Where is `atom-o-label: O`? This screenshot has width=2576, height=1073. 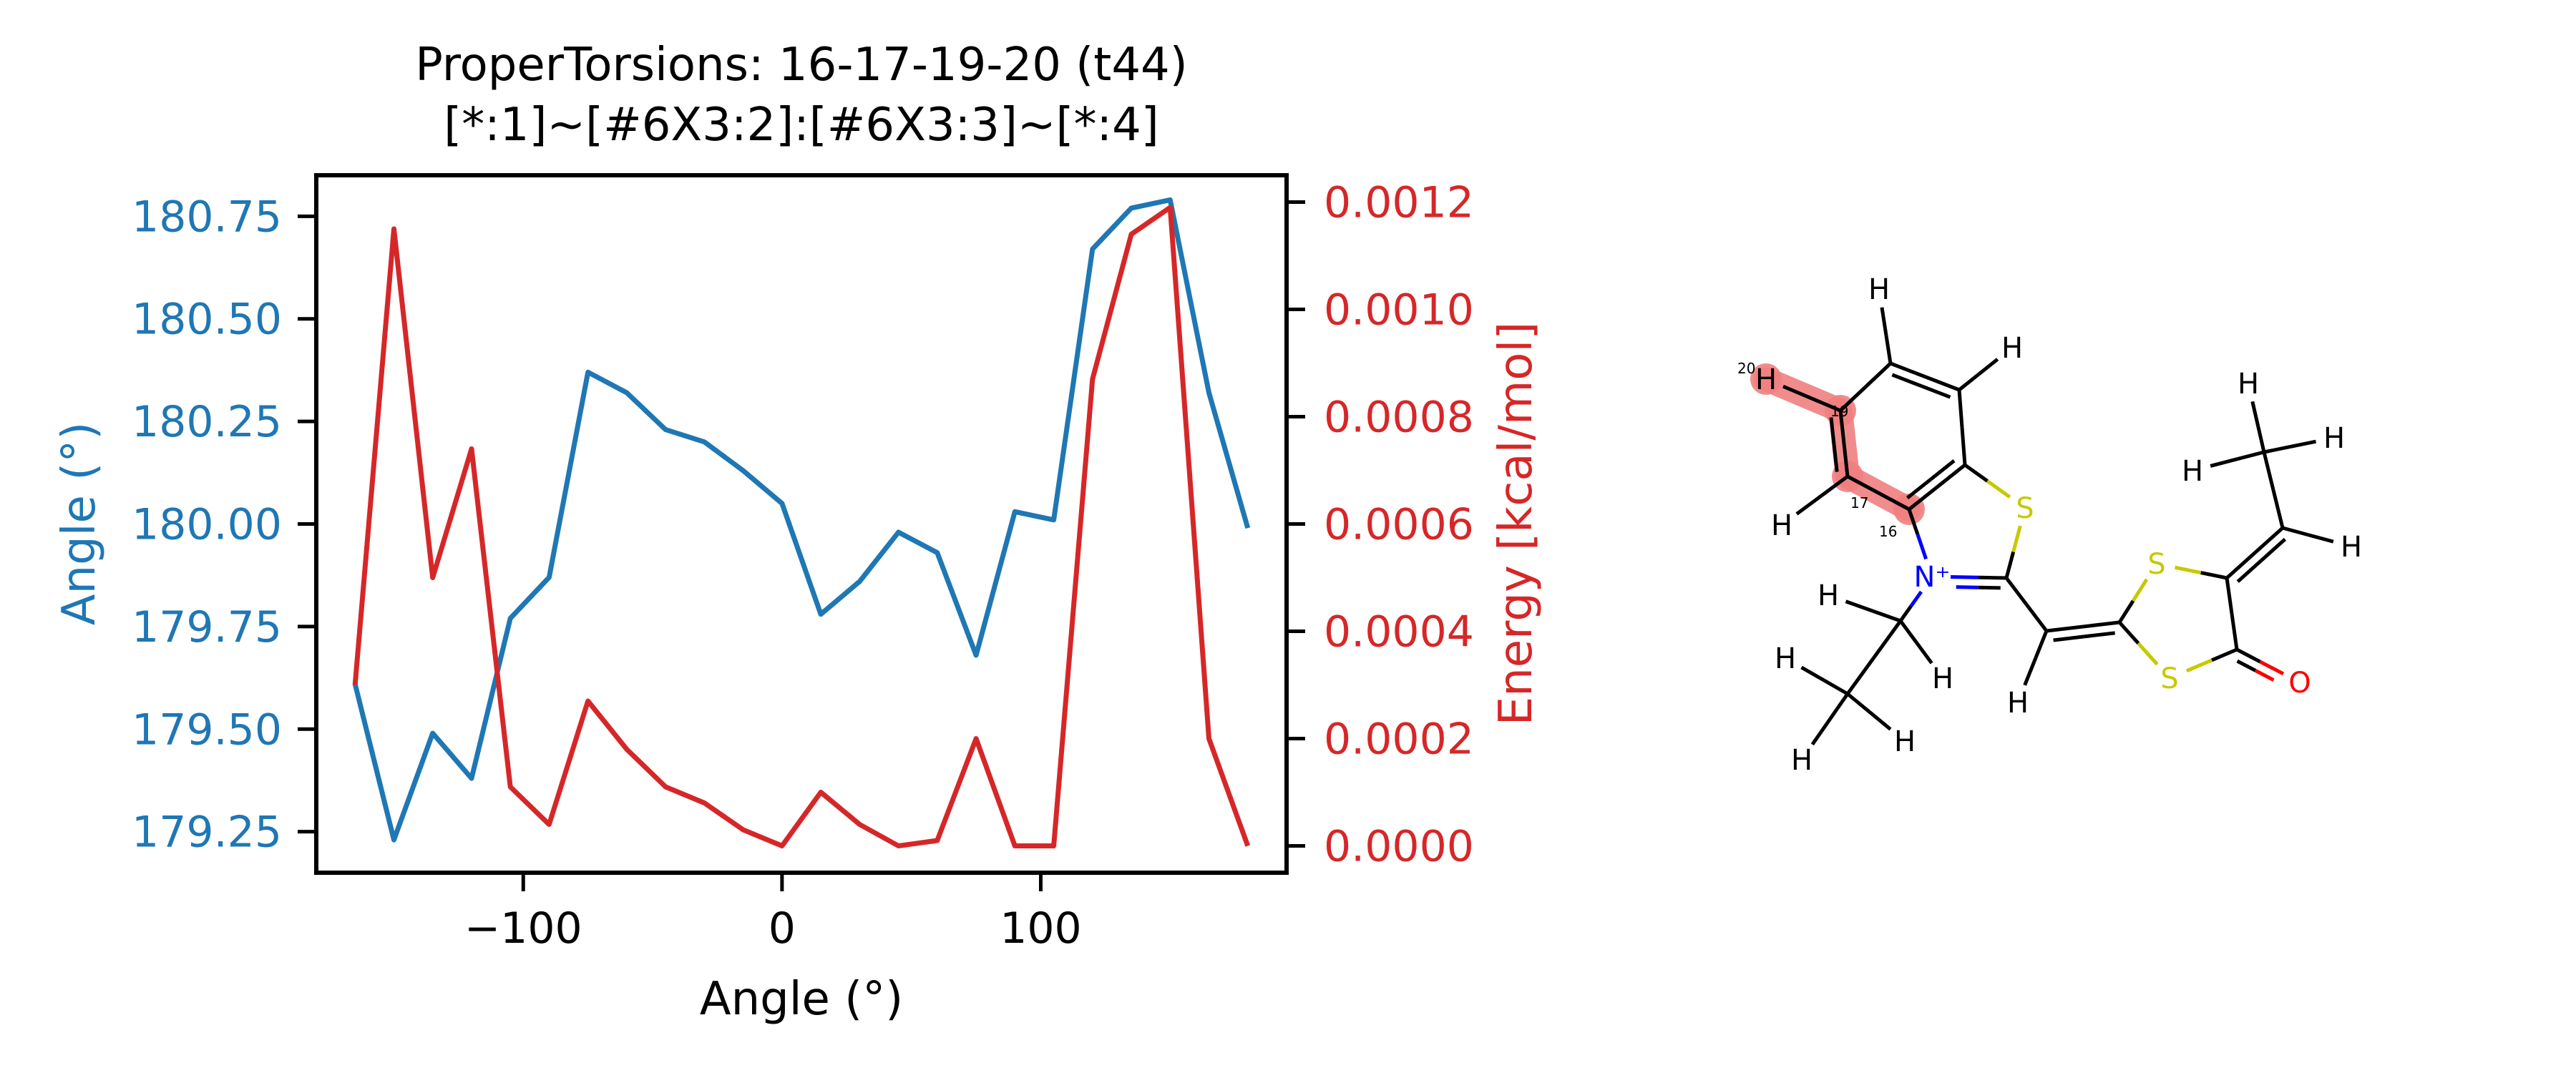
atom-o-label: O is located at coordinates (2299, 684).